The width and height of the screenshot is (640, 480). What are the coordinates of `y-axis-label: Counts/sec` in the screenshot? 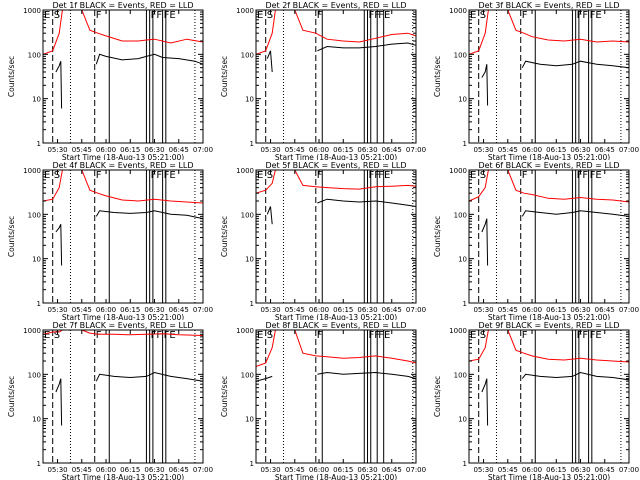 It's located at (437, 76).